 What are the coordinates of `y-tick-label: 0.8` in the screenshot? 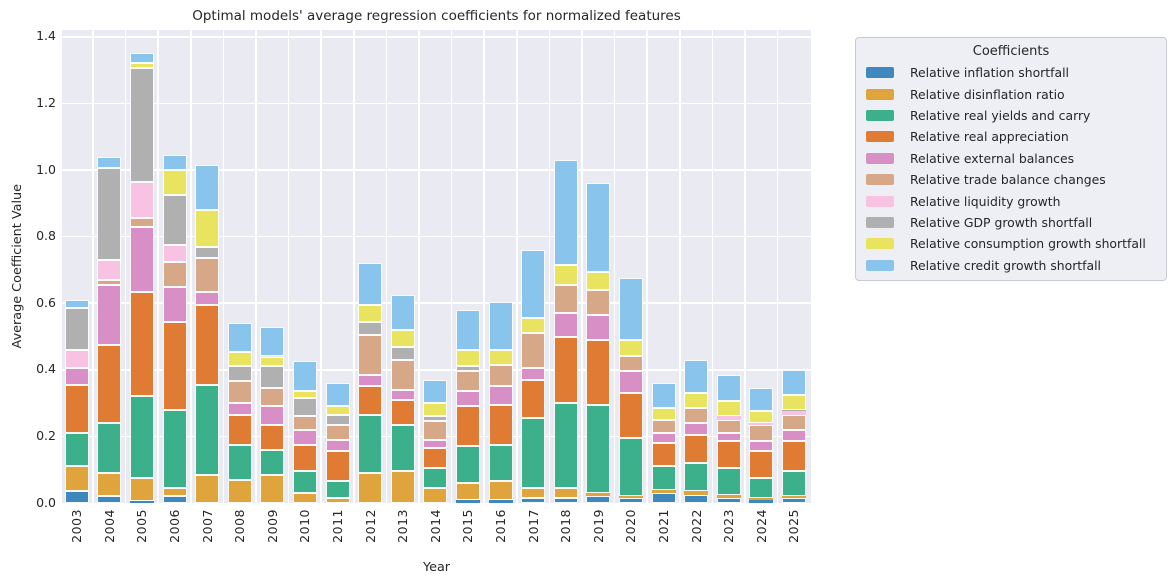 It's located at (46, 236).